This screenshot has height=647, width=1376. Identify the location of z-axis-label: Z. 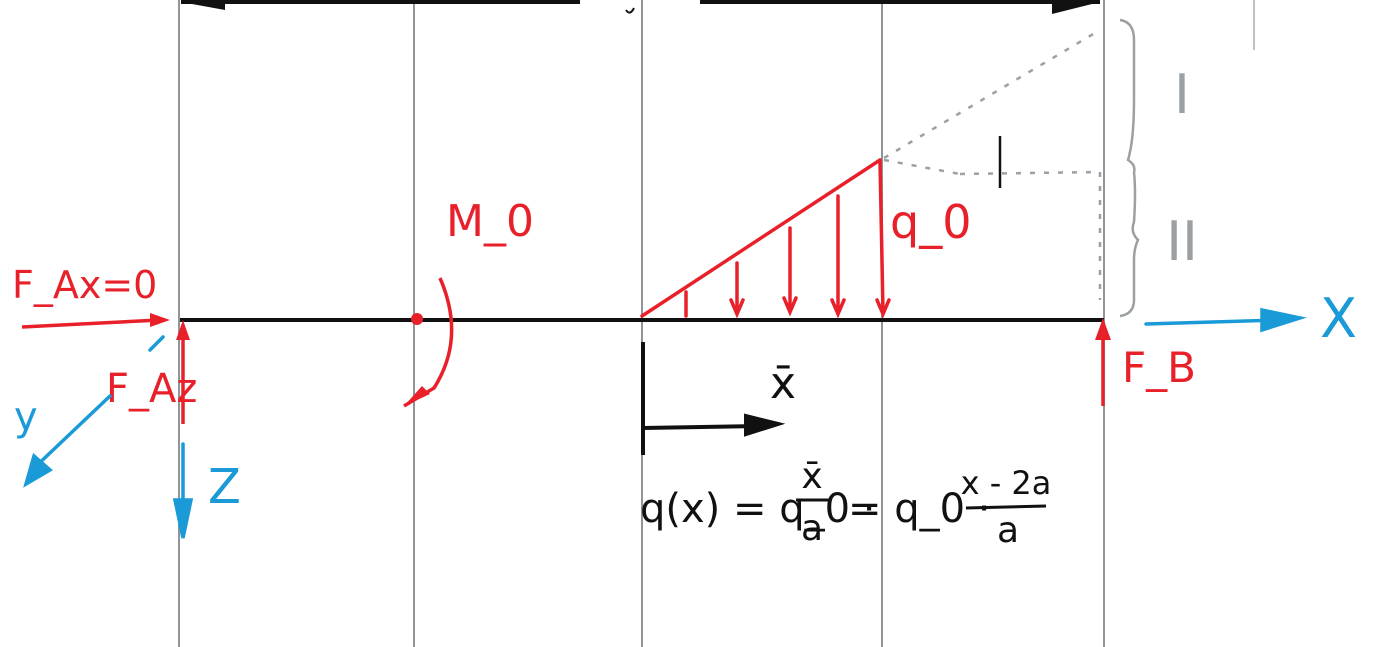
(224, 487).